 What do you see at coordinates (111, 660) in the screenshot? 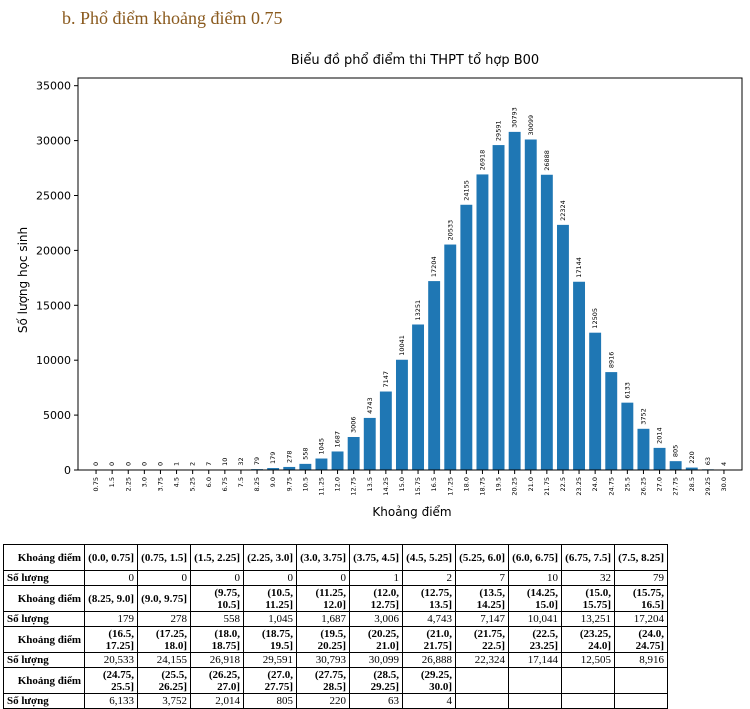
I see `table-cell: 20,533` at bounding box center [111, 660].